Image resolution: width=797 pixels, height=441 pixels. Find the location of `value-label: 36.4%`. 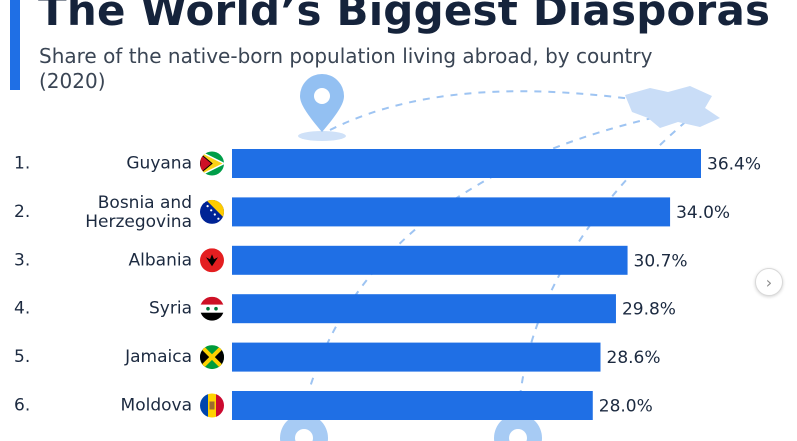

value-label: 36.4% is located at coordinates (734, 165).